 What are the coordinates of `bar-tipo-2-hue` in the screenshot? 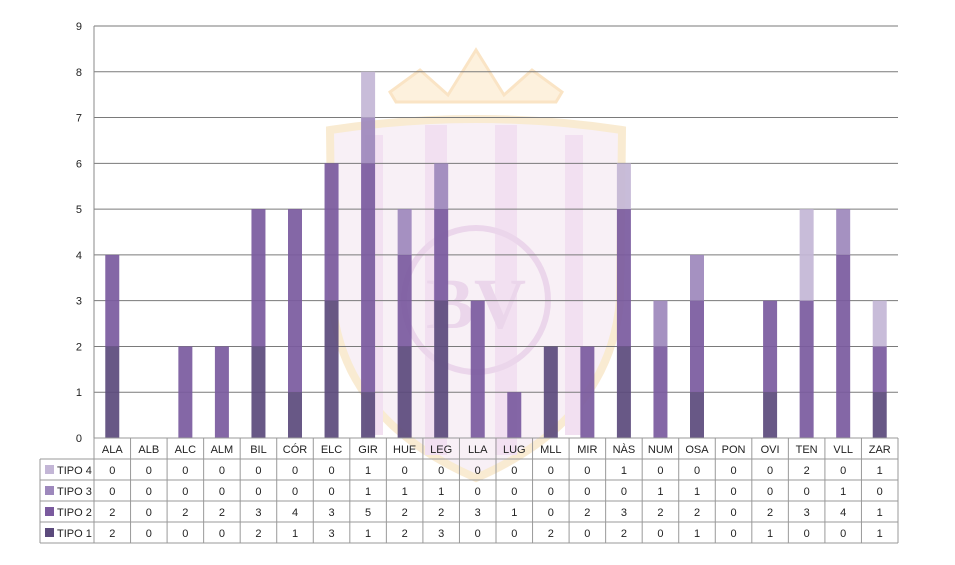 It's located at (404, 300).